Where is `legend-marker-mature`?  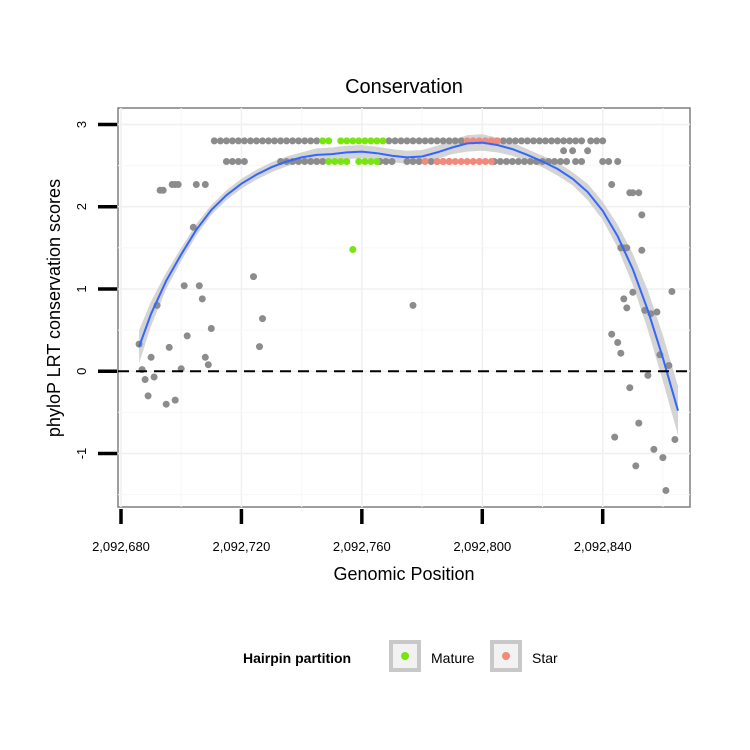 legend-marker-mature is located at coordinates (405, 656).